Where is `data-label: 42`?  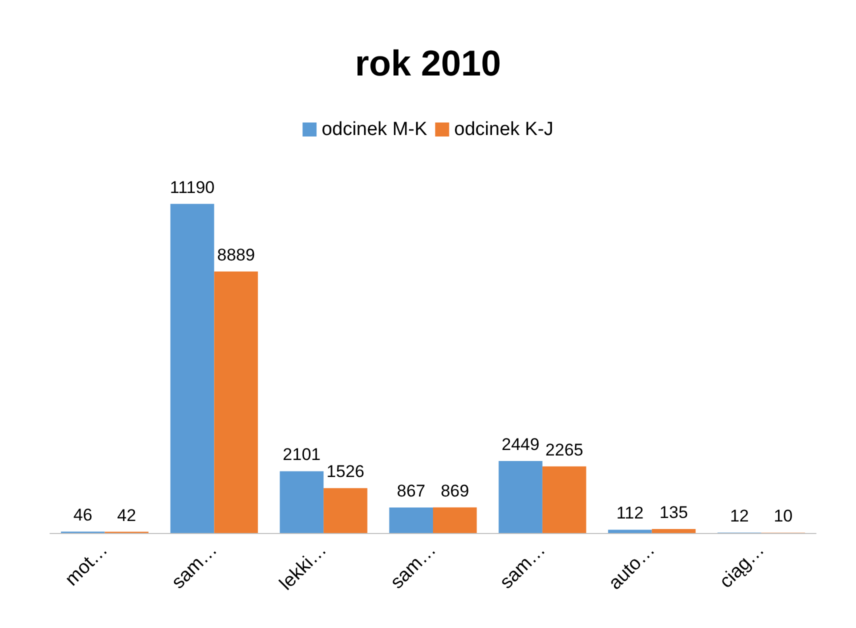
data-label: 42 is located at coordinates (126, 515).